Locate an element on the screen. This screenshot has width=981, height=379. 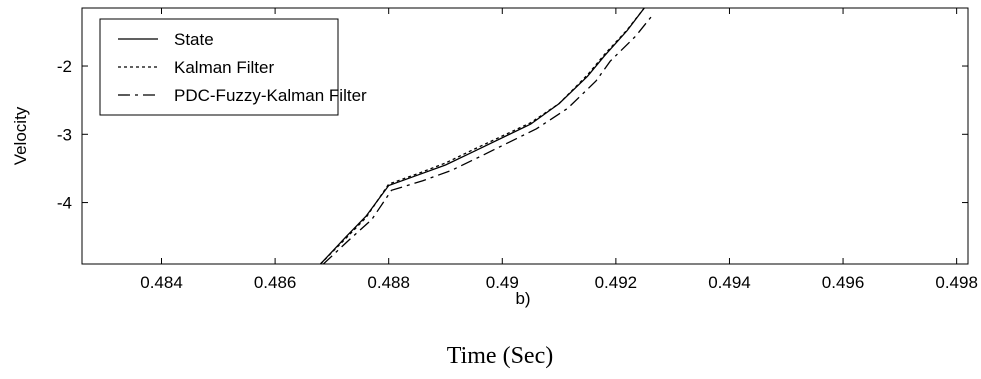
x-tick-label: 0.492 is located at coordinates (616, 282).